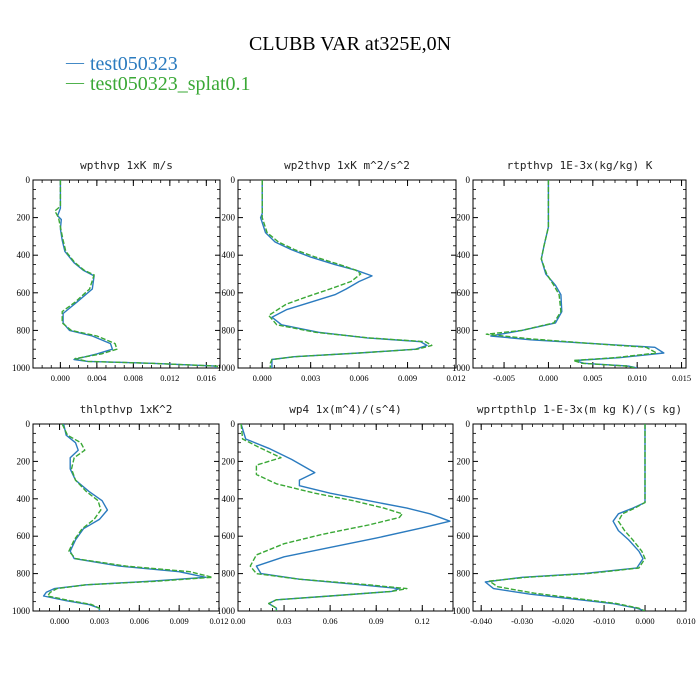  I want to click on x-tick-label: -0.020, so click(563, 621).